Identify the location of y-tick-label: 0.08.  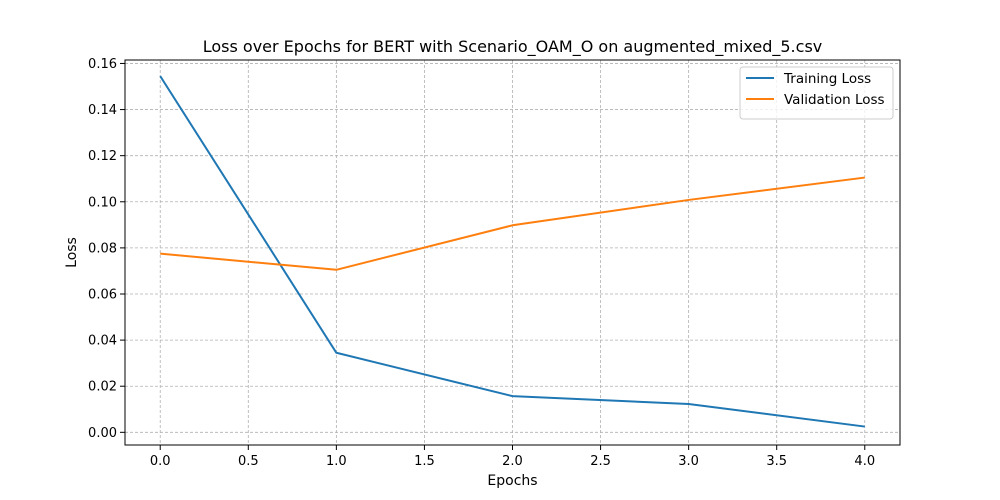
(102, 248).